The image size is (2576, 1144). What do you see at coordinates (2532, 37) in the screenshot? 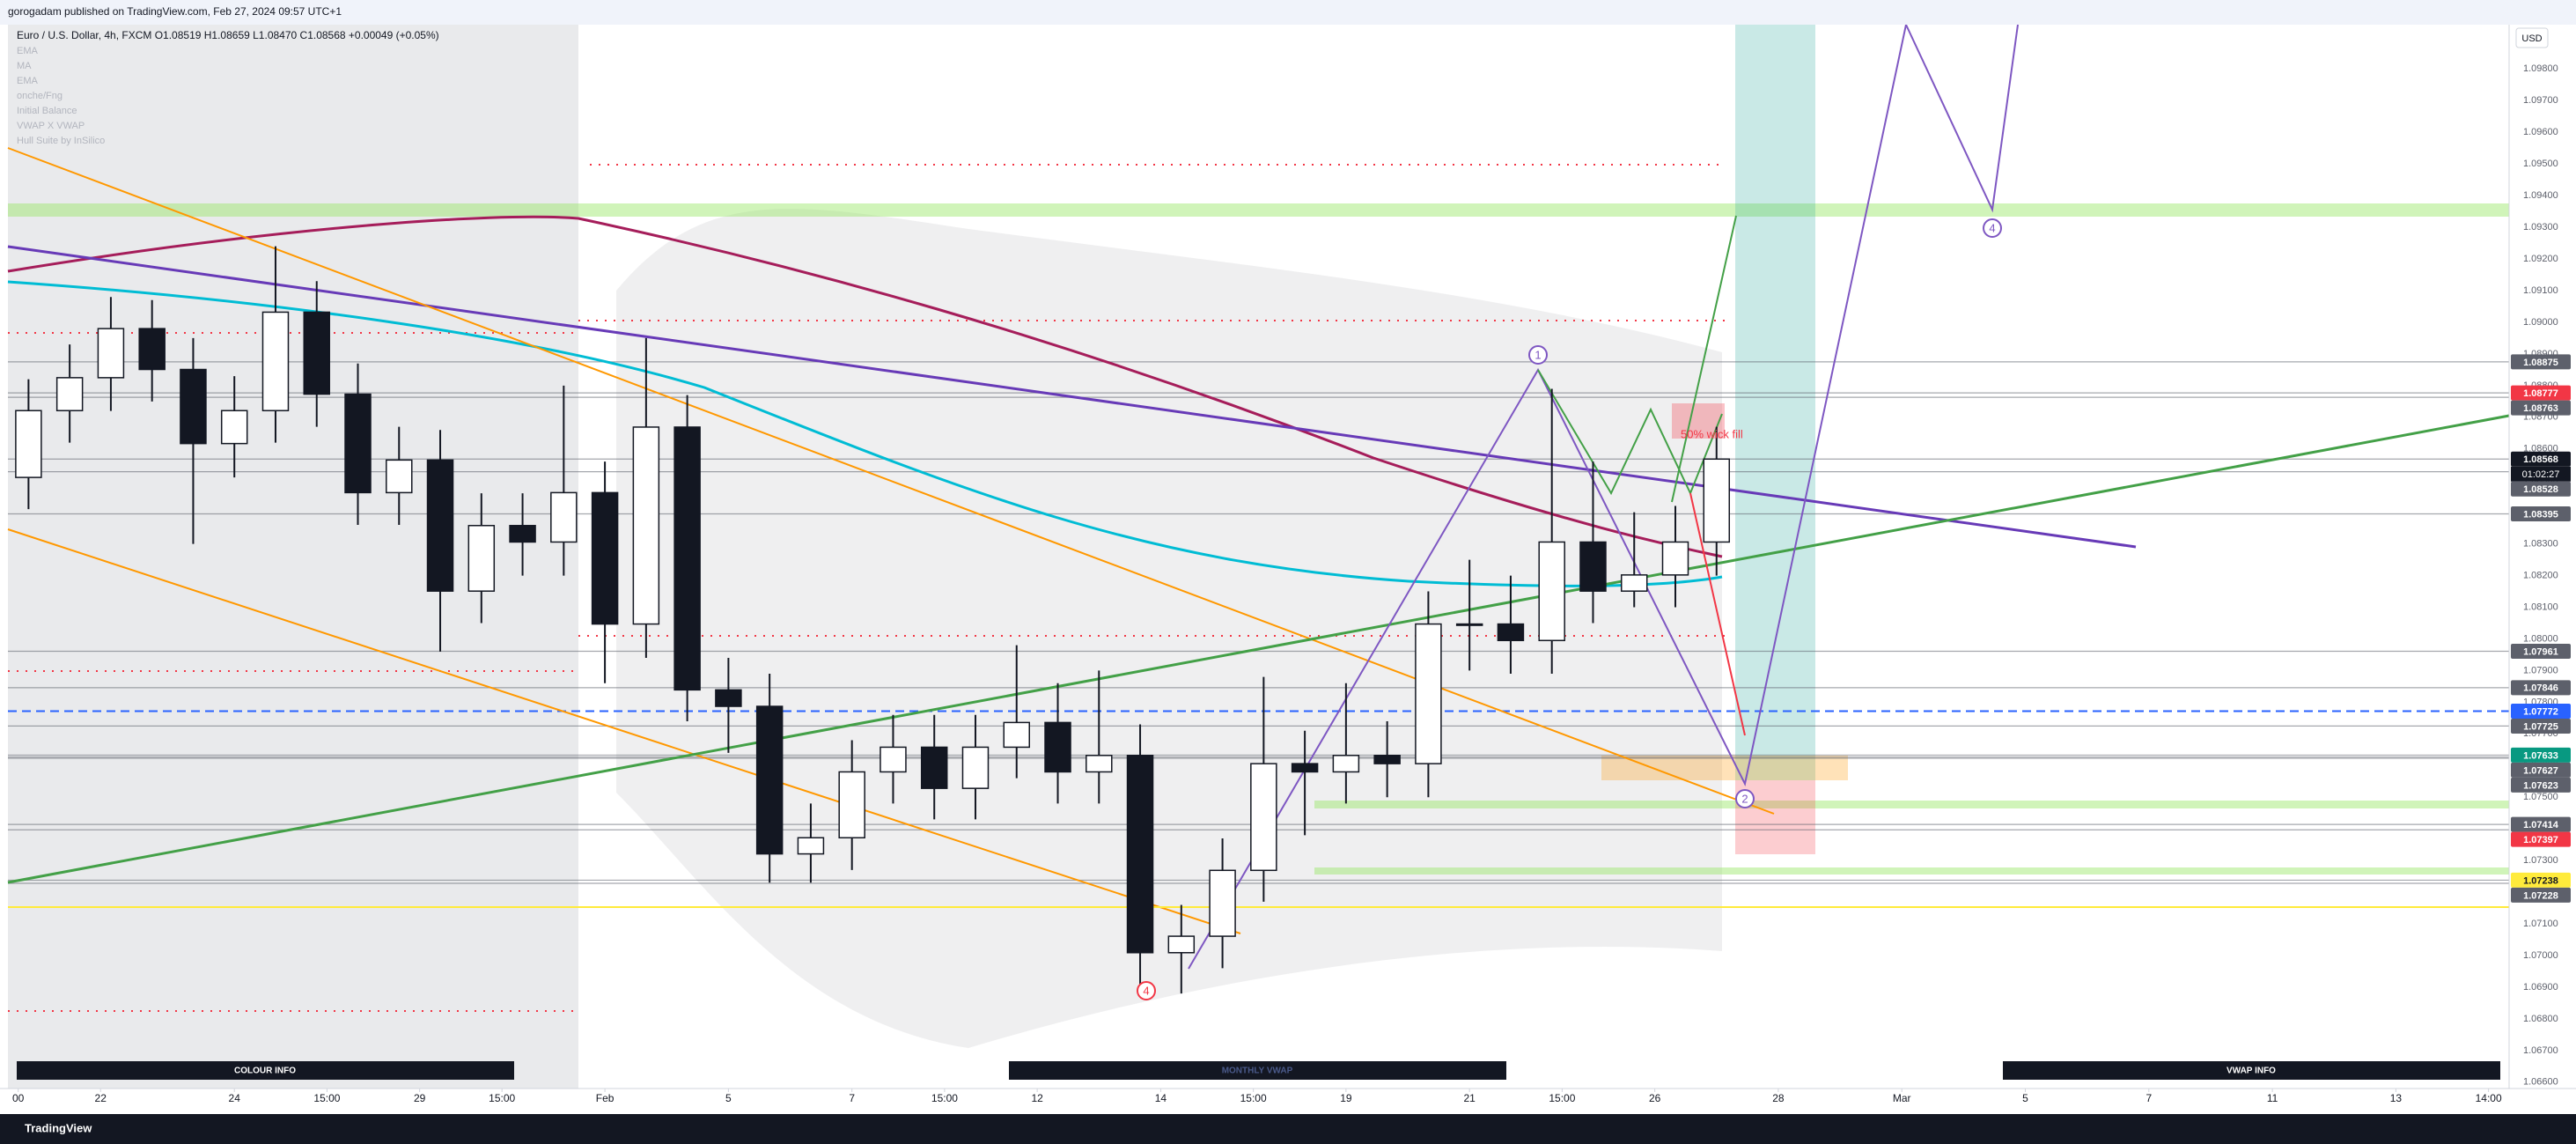
I see `currency-box` at bounding box center [2532, 37].